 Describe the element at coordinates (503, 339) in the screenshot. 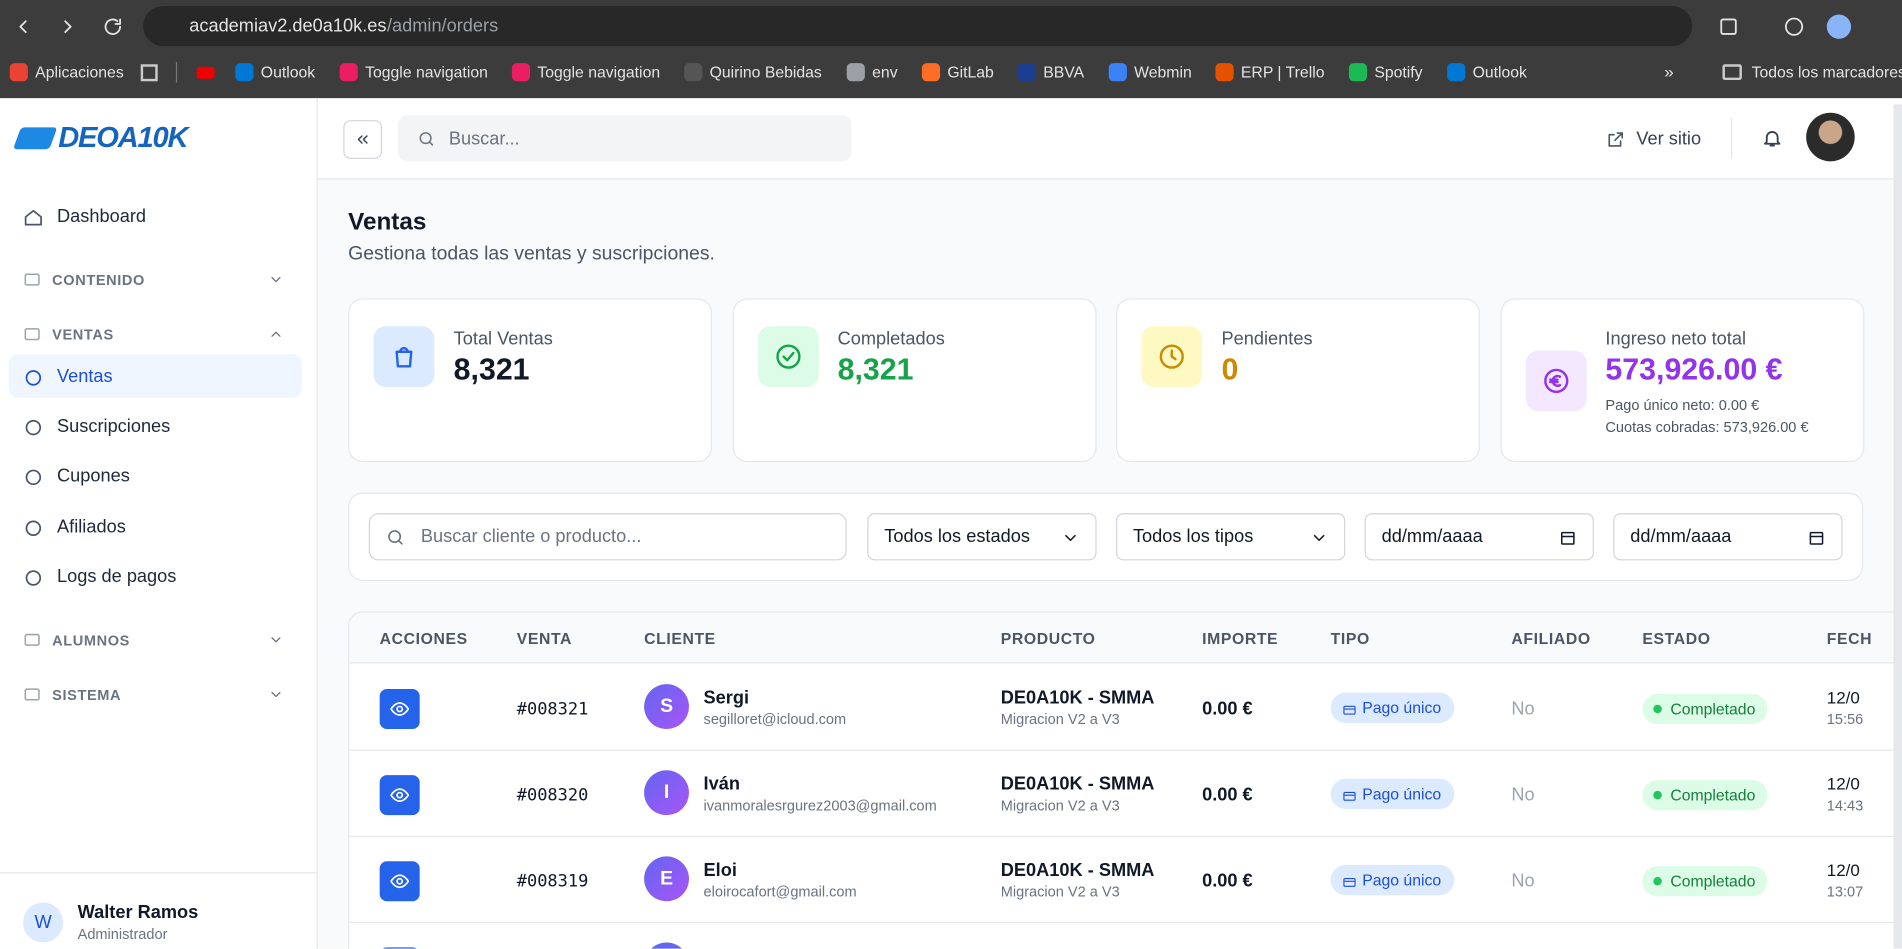

I see `stat-label: Total Ventas` at that location.